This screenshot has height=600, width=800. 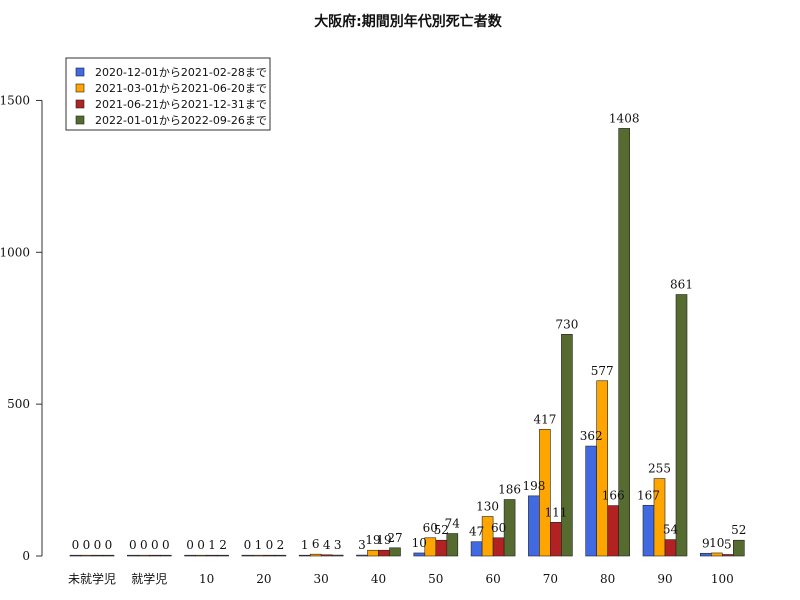 What do you see at coordinates (706, 543) in the screenshot?
I see `data-label: 9` at bounding box center [706, 543].